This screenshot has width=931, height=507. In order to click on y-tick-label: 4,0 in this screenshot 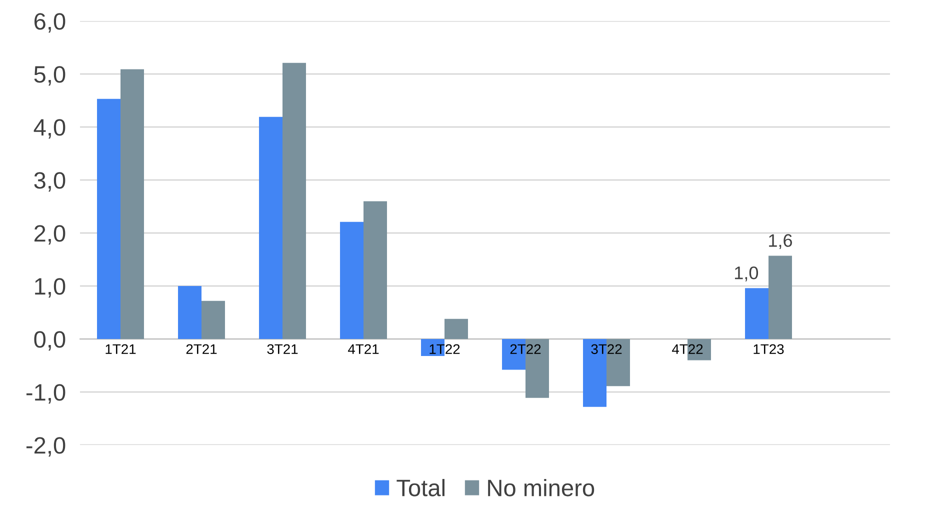, I will do `click(50, 129)`.